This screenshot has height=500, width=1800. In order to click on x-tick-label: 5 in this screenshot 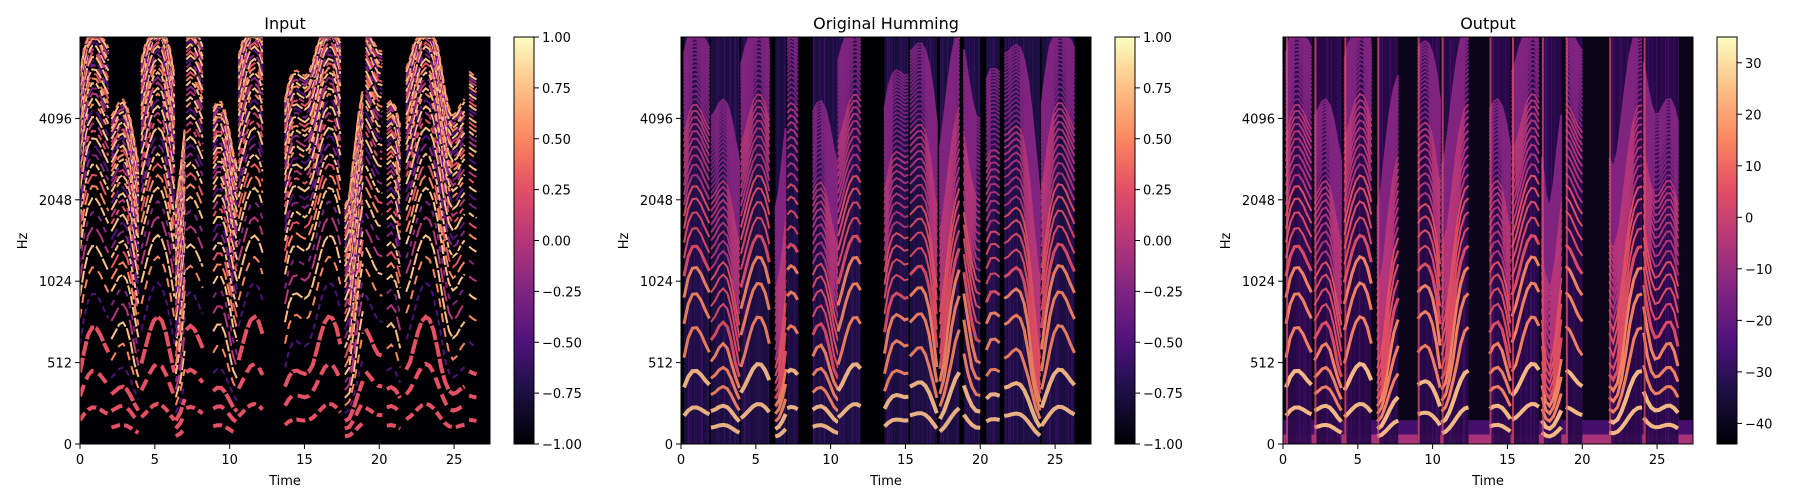, I will do `click(155, 460)`.